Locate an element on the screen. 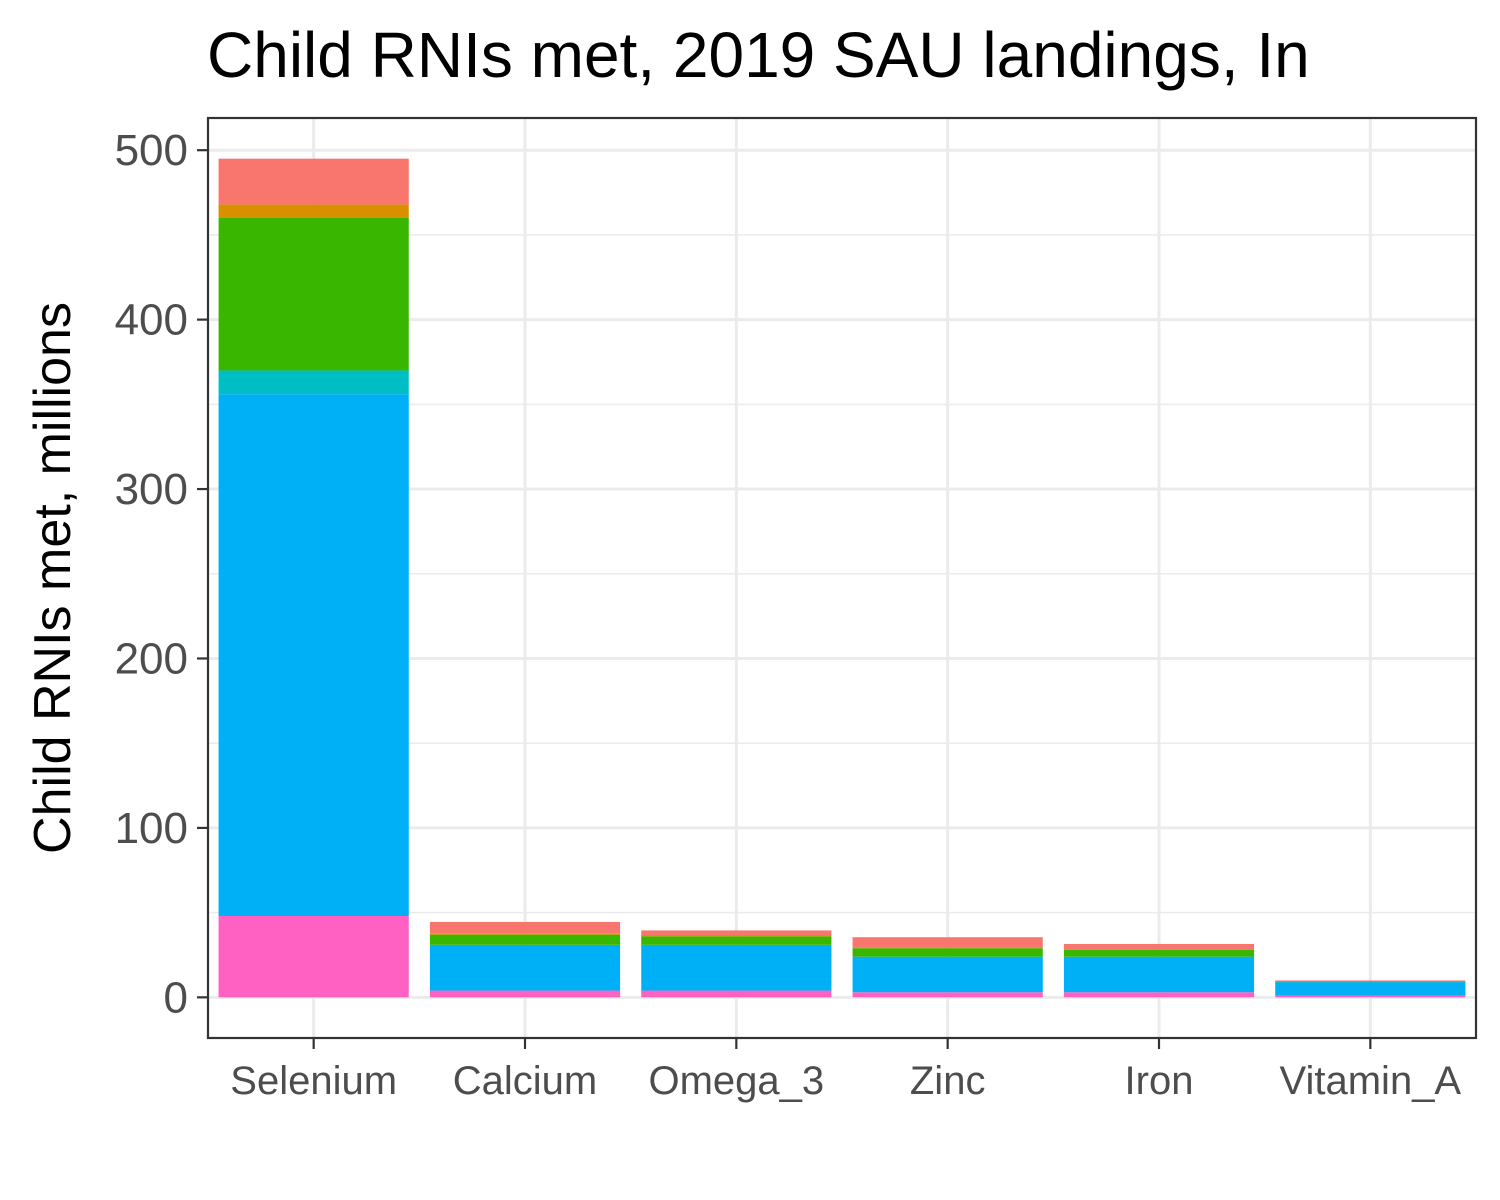 The height and width of the screenshot is (1200, 1500). y-tick-label: 300 is located at coordinates (151, 489).